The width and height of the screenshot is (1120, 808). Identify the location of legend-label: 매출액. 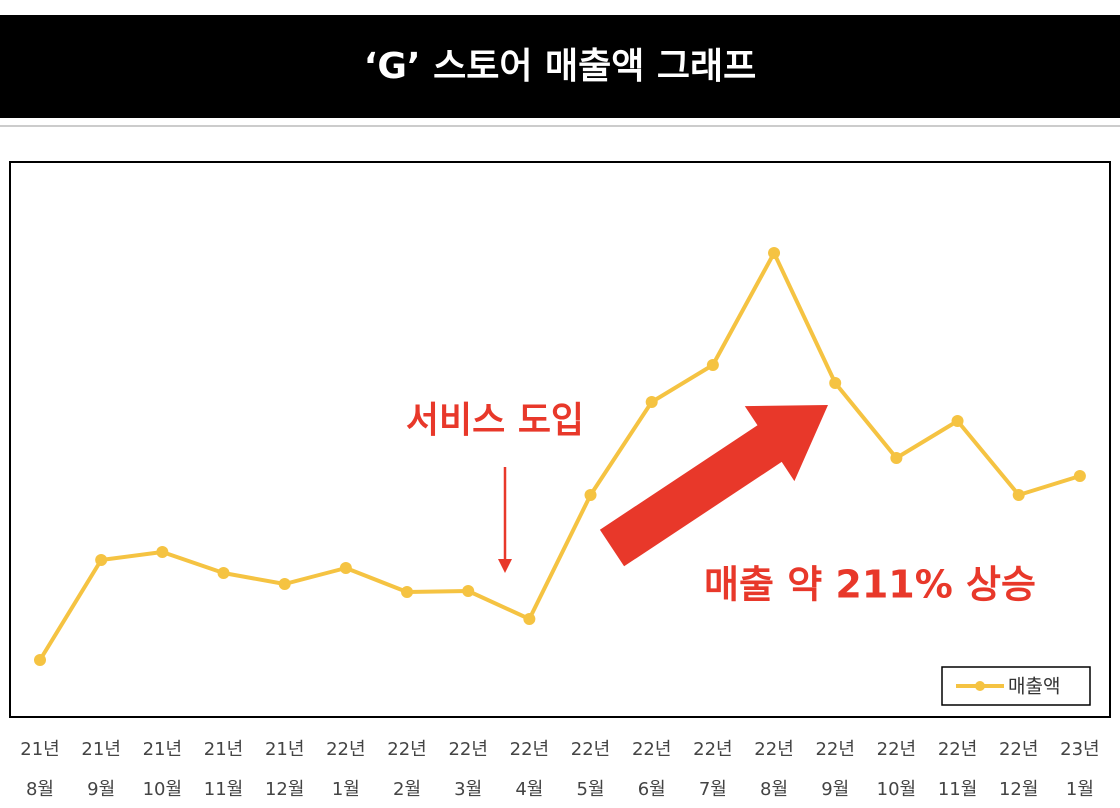
(1034, 687).